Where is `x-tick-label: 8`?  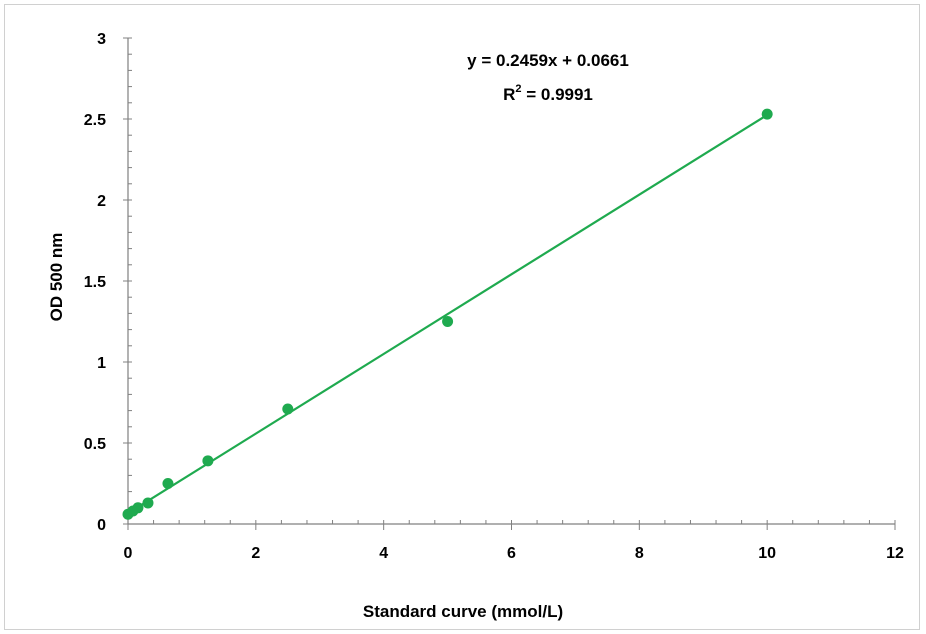 x-tick-label: 8 is located at coordinates (639, 553).